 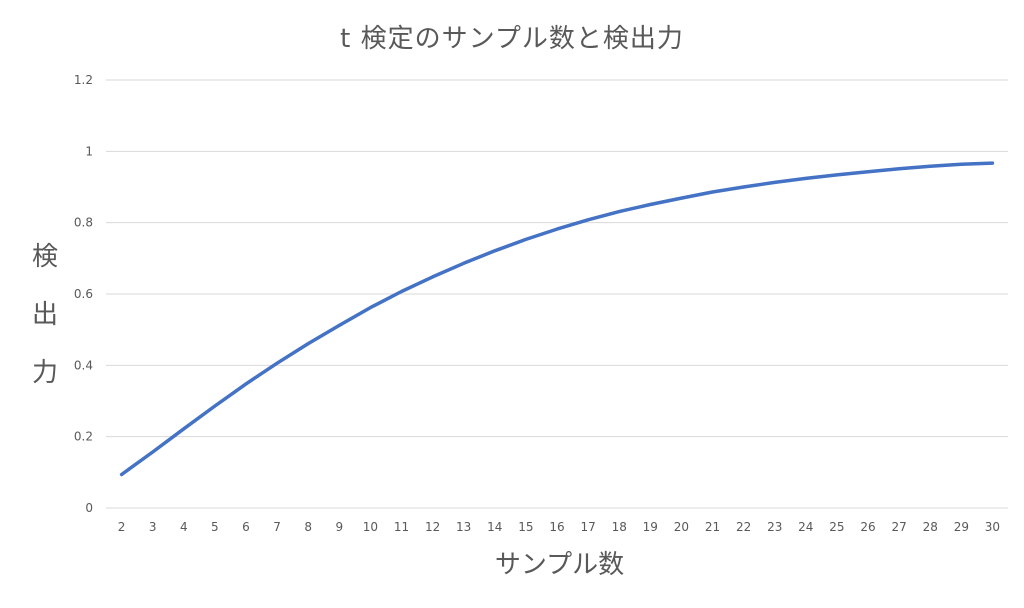 What do you see at coordinates (494, 527) in the screenshot?
I see `x-tick-label: 14` at bounding box center [494, 527].